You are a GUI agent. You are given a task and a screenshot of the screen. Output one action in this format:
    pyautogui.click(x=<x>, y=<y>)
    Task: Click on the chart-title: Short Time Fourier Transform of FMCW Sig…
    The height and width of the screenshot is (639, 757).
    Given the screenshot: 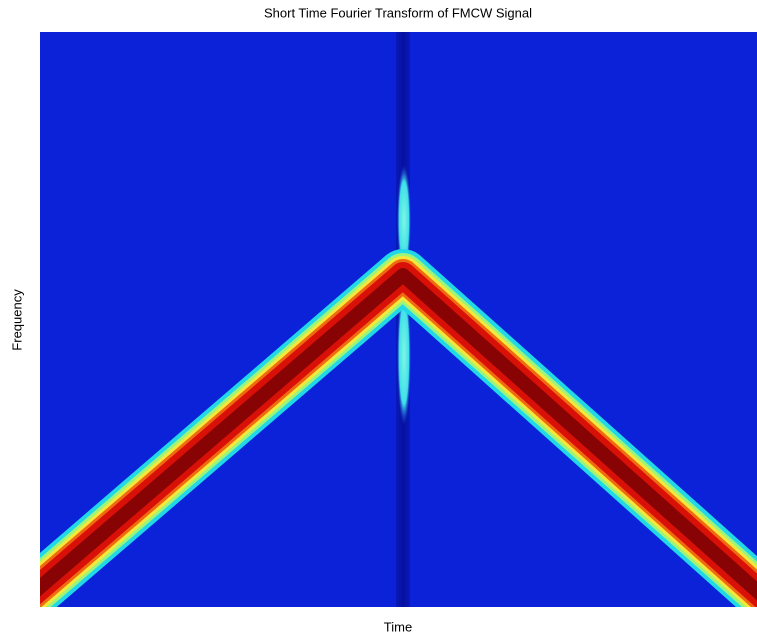 What is the action you would take?
    pyautogui.click(x=398, y=12)
    